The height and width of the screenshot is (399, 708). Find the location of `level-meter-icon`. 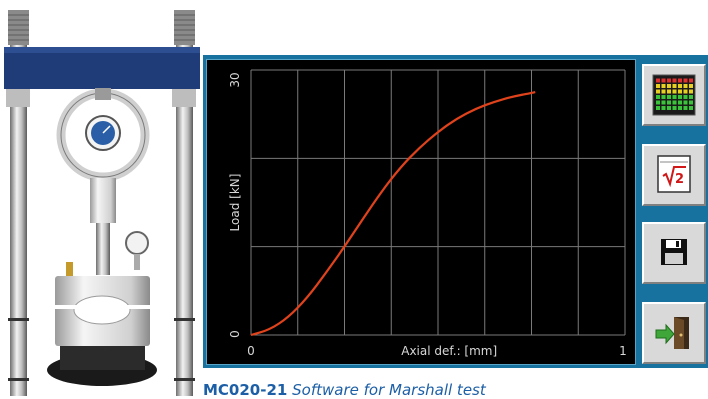

level-meter-icon is located at coordinates (674, 95).